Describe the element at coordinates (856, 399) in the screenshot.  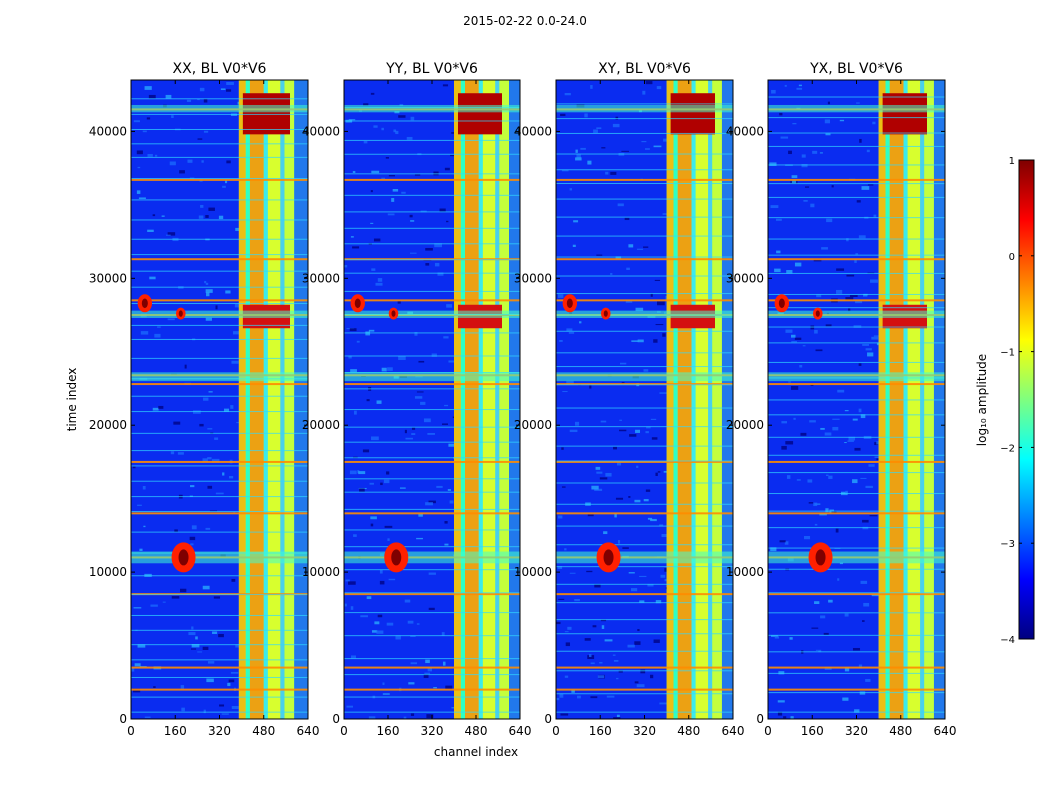
I see `heatmap-image` at that location.